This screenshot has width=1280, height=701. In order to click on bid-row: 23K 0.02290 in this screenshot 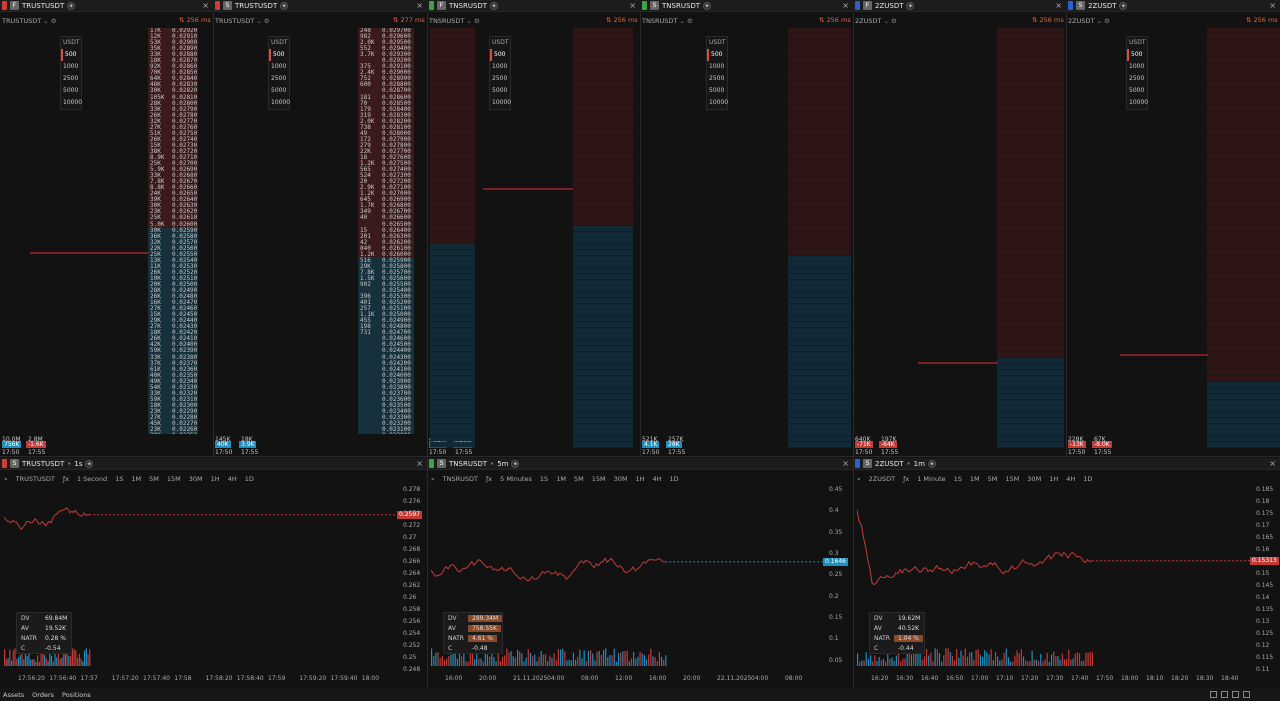, I will do `click(173, 411)`.